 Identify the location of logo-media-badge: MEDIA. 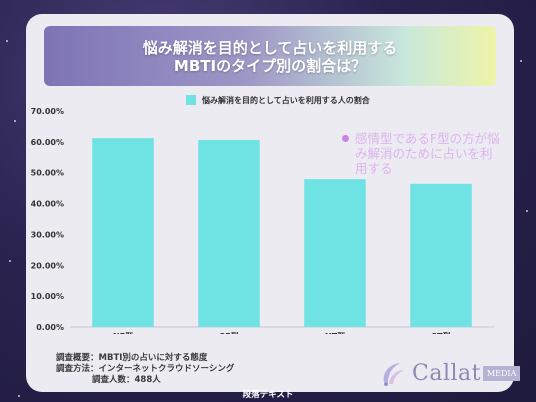
(501, 373).